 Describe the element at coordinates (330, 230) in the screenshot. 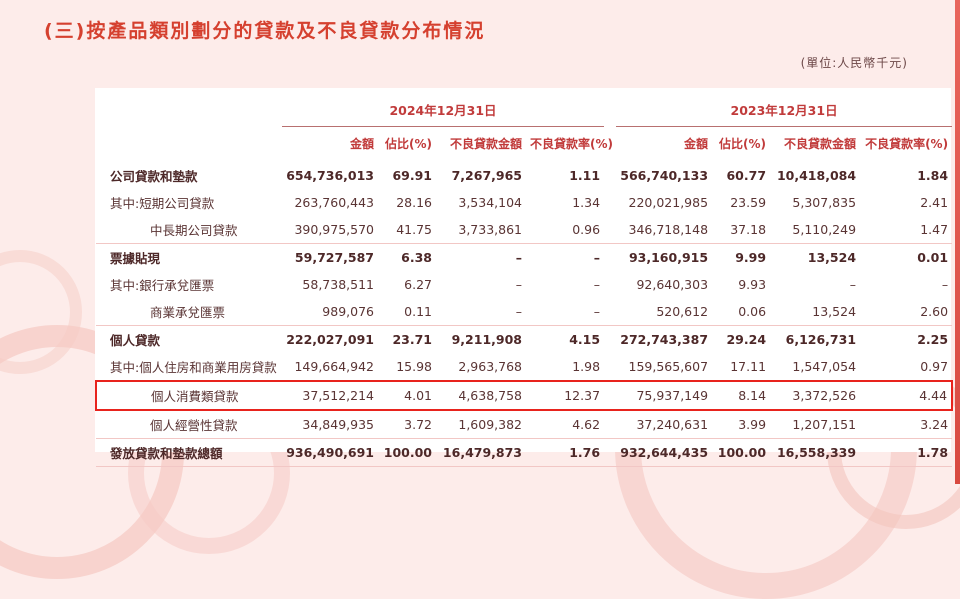

I see `cell-amount-2024: 390,975,570` at that location.